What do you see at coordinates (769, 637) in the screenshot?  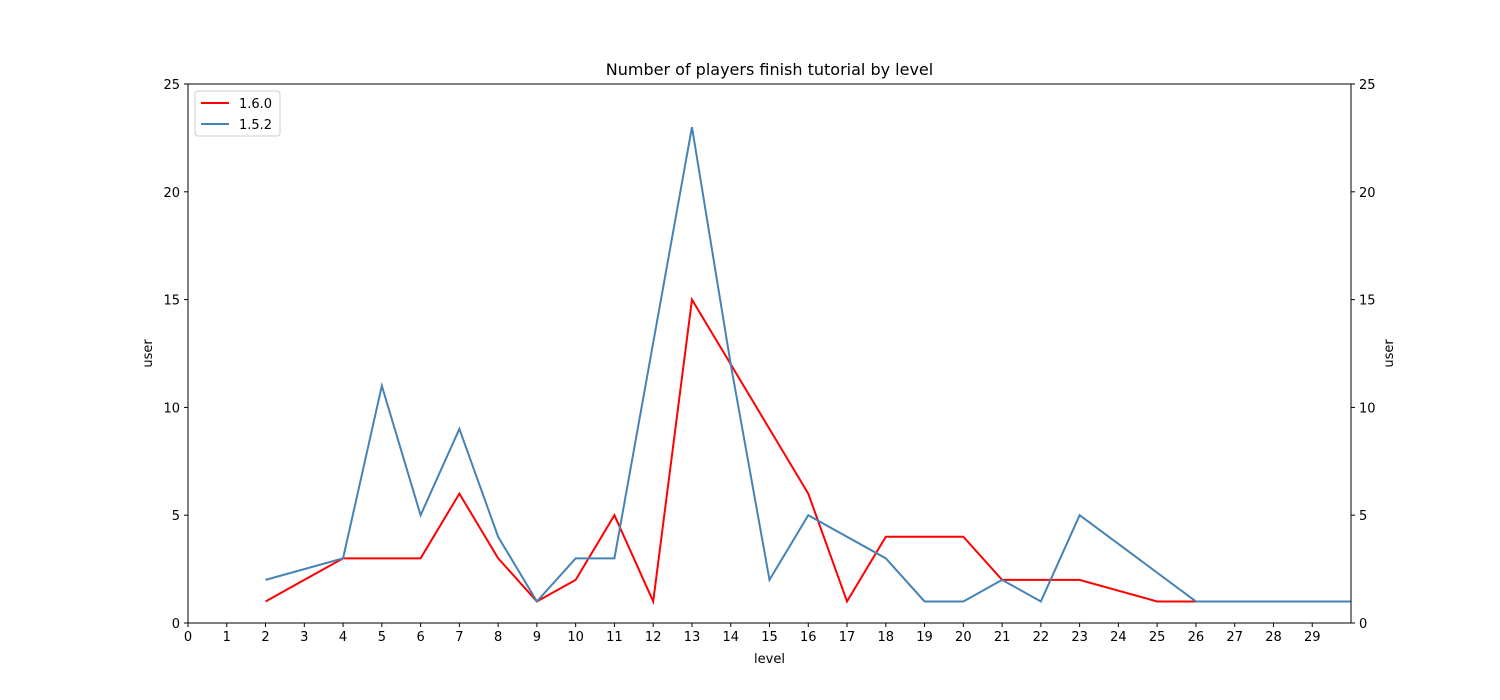 I see `x-tick-label: 15` at bounding box center [769, 637].